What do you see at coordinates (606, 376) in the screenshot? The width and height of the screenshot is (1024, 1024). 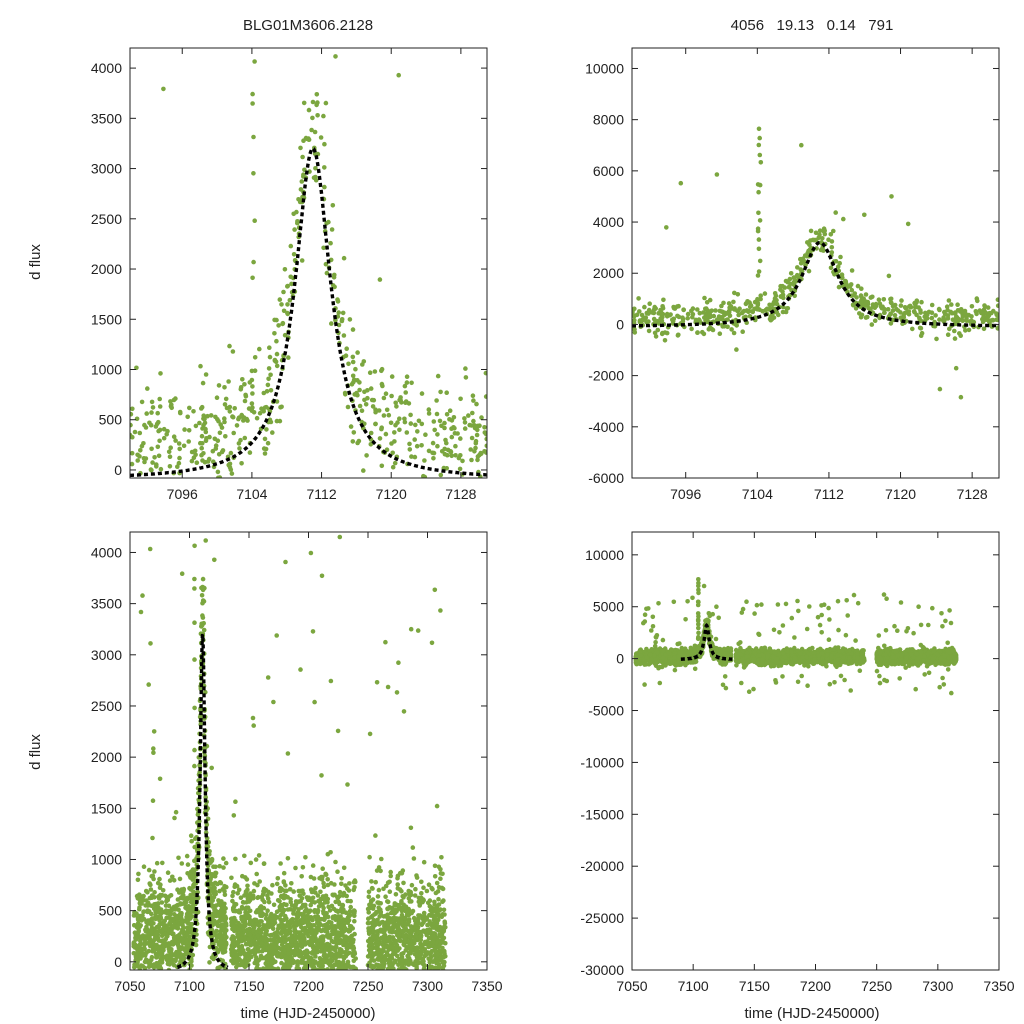 I see `y-tick-label: -2000` at bounding box center [606, 376].